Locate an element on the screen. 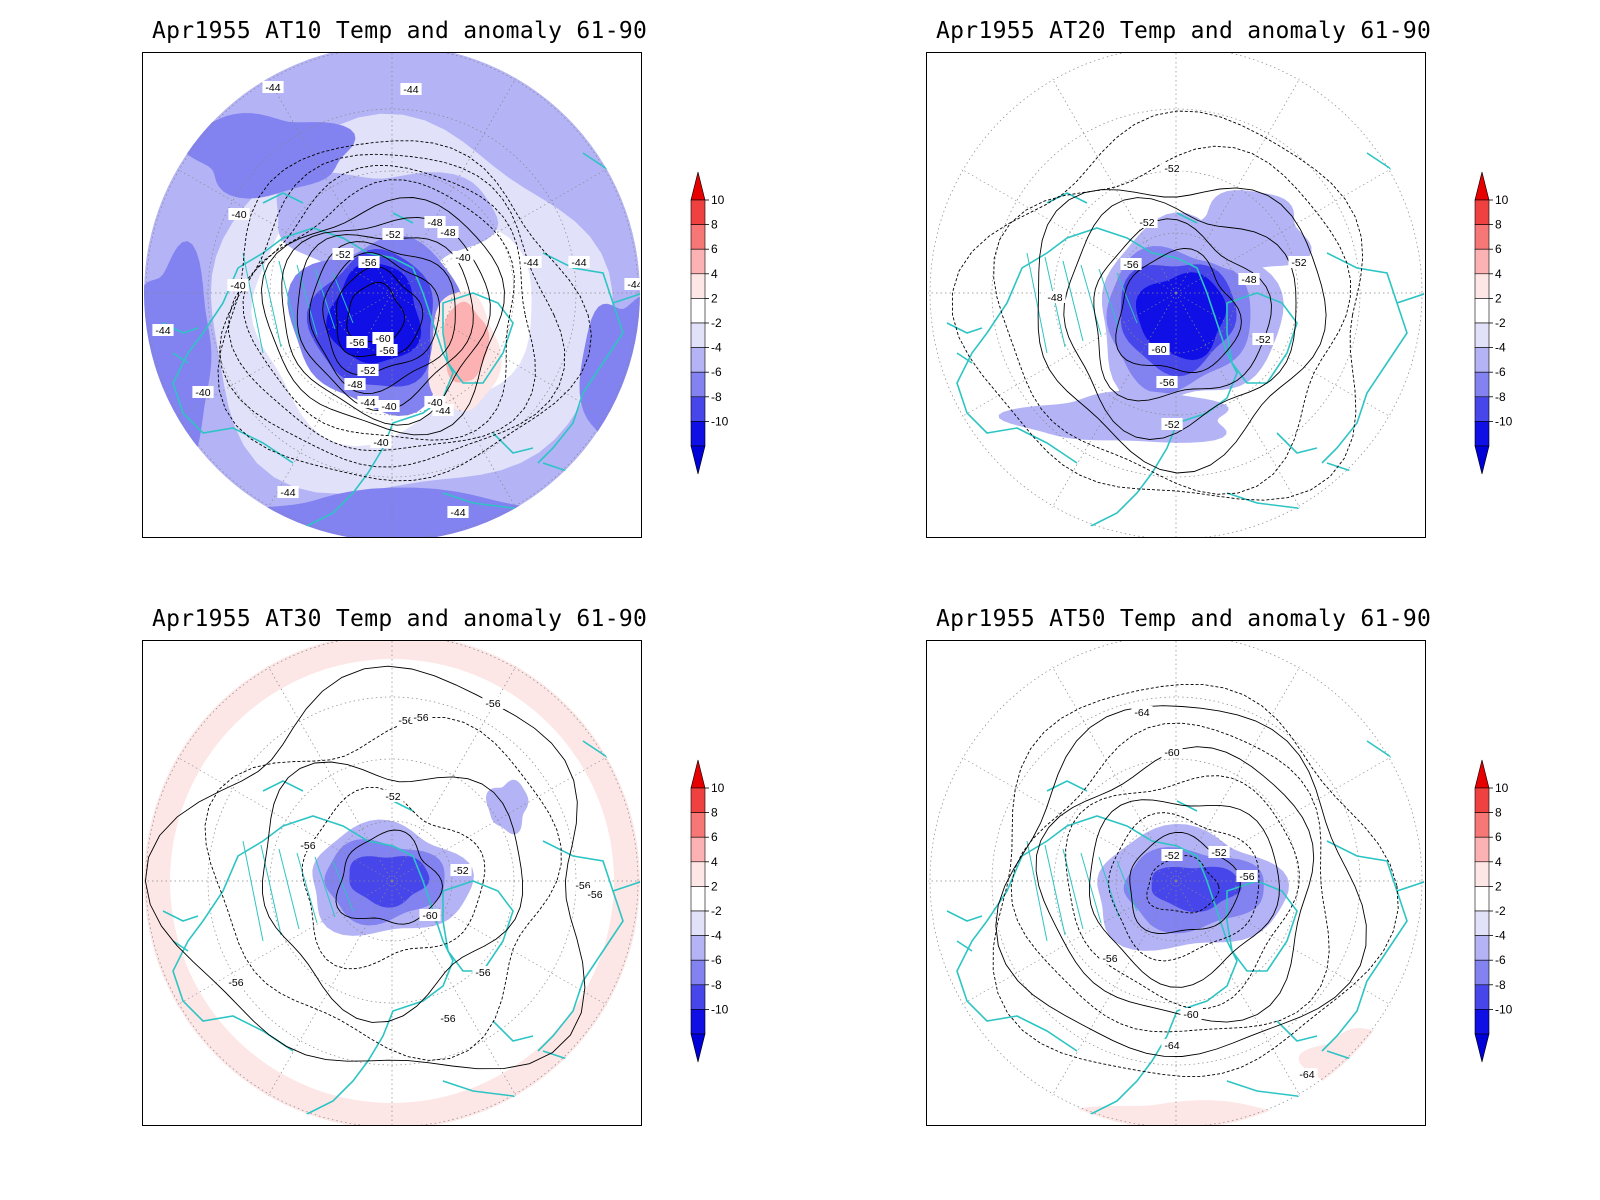 The width and height of the screenshot is (1600, 1200). colorbar-label: 2 is located at coordinates (714, 886).